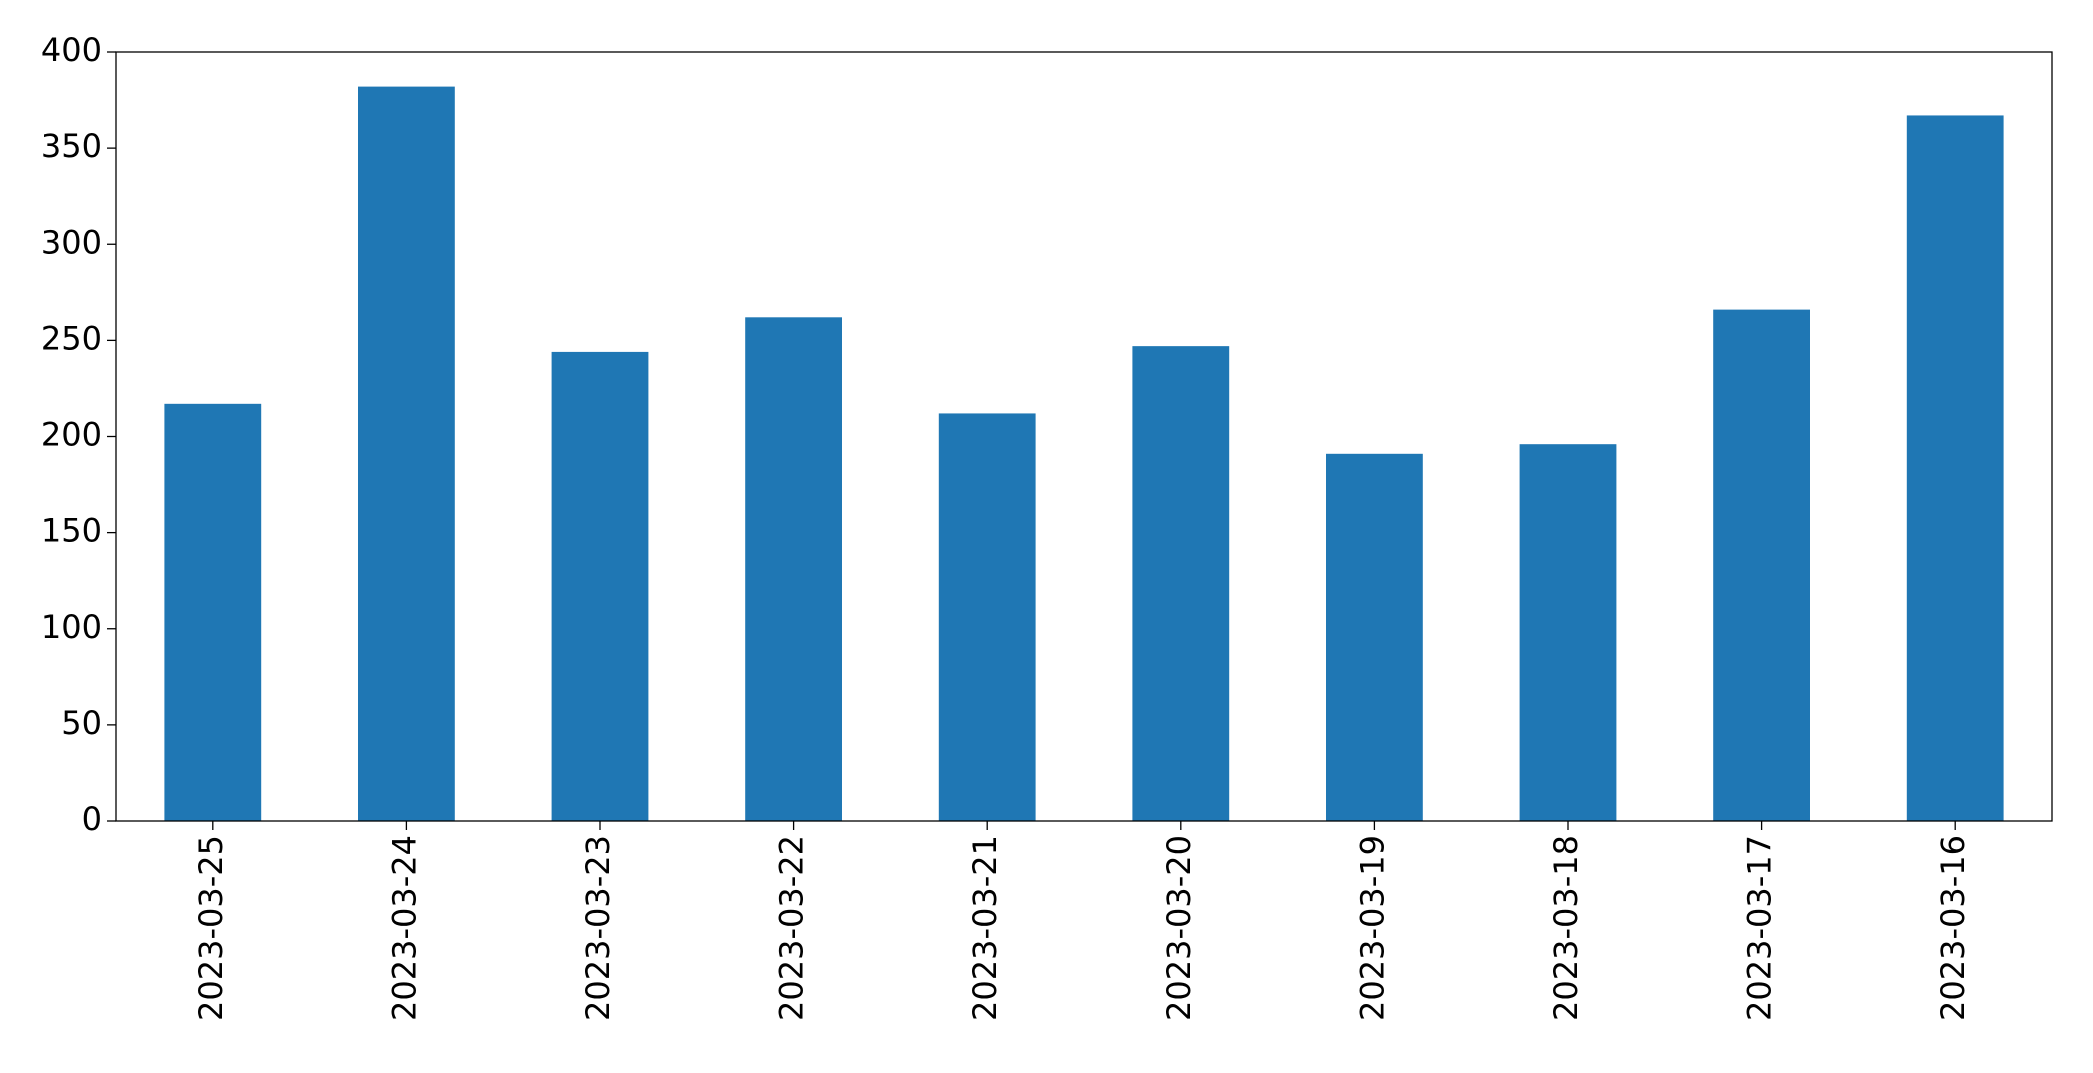 This screenshot has height=1073, width=2093. I want to click on x-tick-label: 2023-03-16, so click(1953, 928).